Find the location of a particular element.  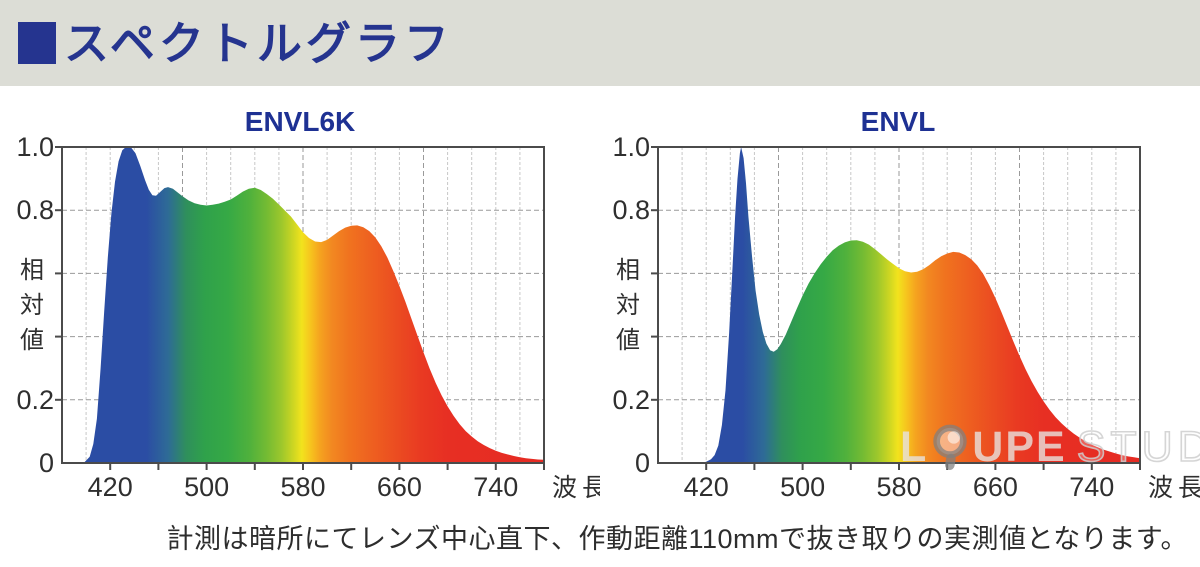

measurement-note: 計測は暗所にてレンズ中心直下、作動距離110mmで抜き取りの実測値となります。 is located at coordinates (677, 539).